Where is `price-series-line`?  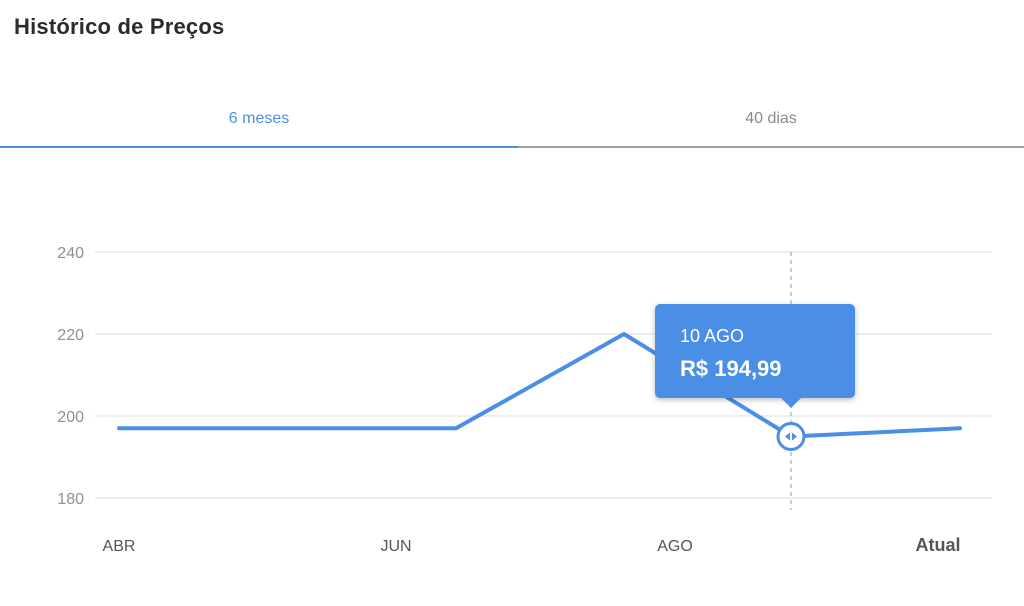 price-series-line is located at coordinates (539, 385).